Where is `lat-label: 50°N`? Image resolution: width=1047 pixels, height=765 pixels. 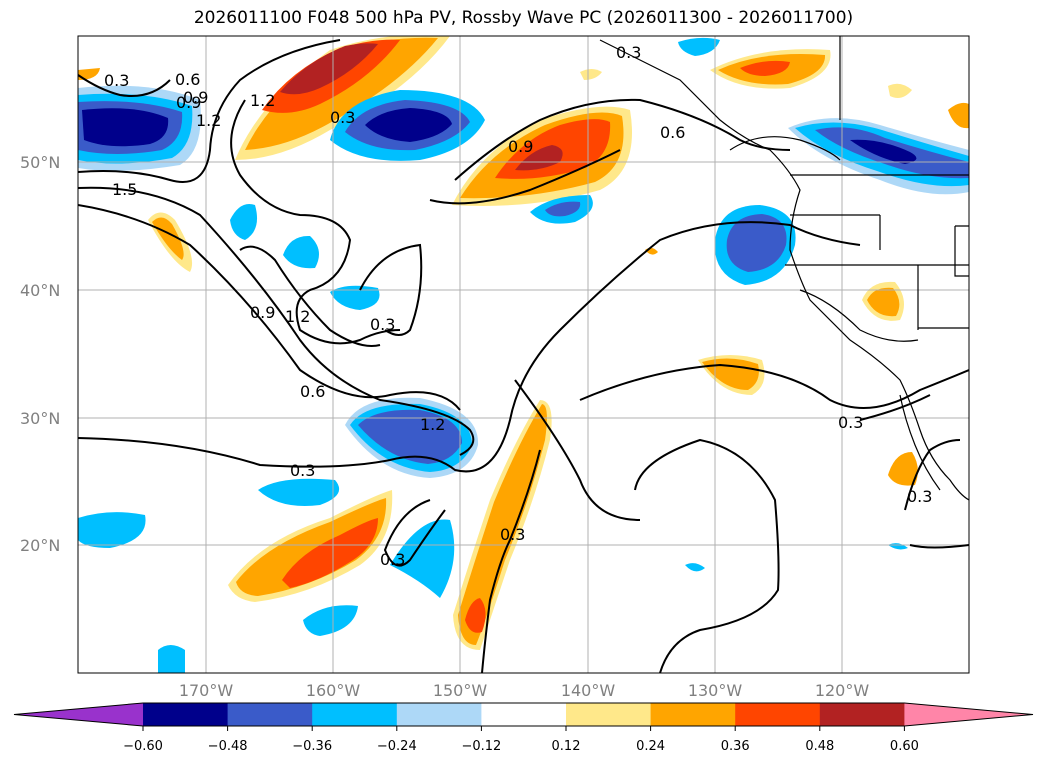 lat-label: 50°N is located at coordinates (40, 162).